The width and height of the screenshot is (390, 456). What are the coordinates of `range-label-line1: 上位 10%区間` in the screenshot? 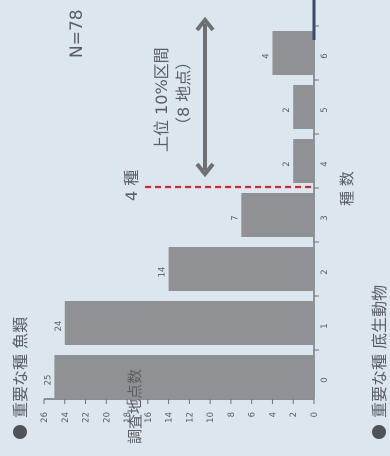 It's located at (161, 99).